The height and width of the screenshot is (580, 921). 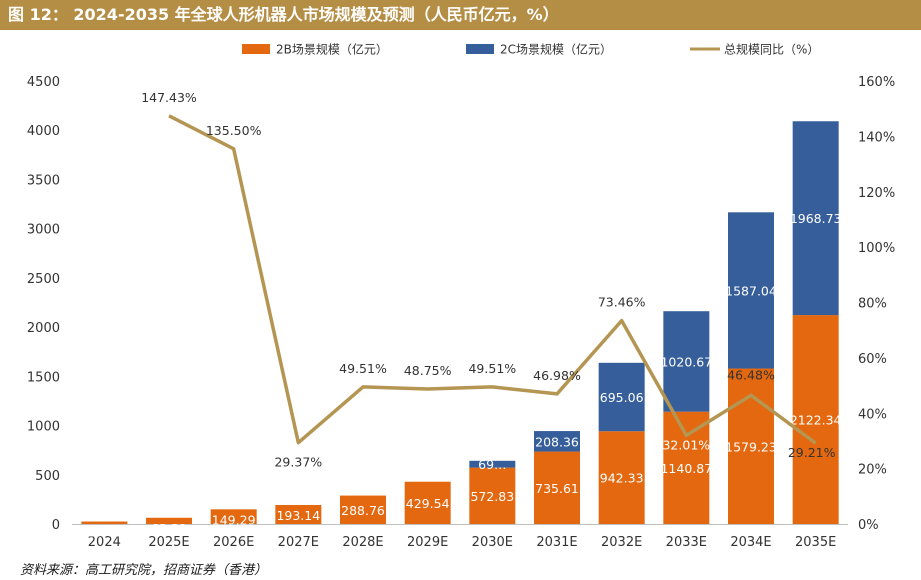 I want to click on y-left-tick-label: 4500, so click(x=43, y=82).